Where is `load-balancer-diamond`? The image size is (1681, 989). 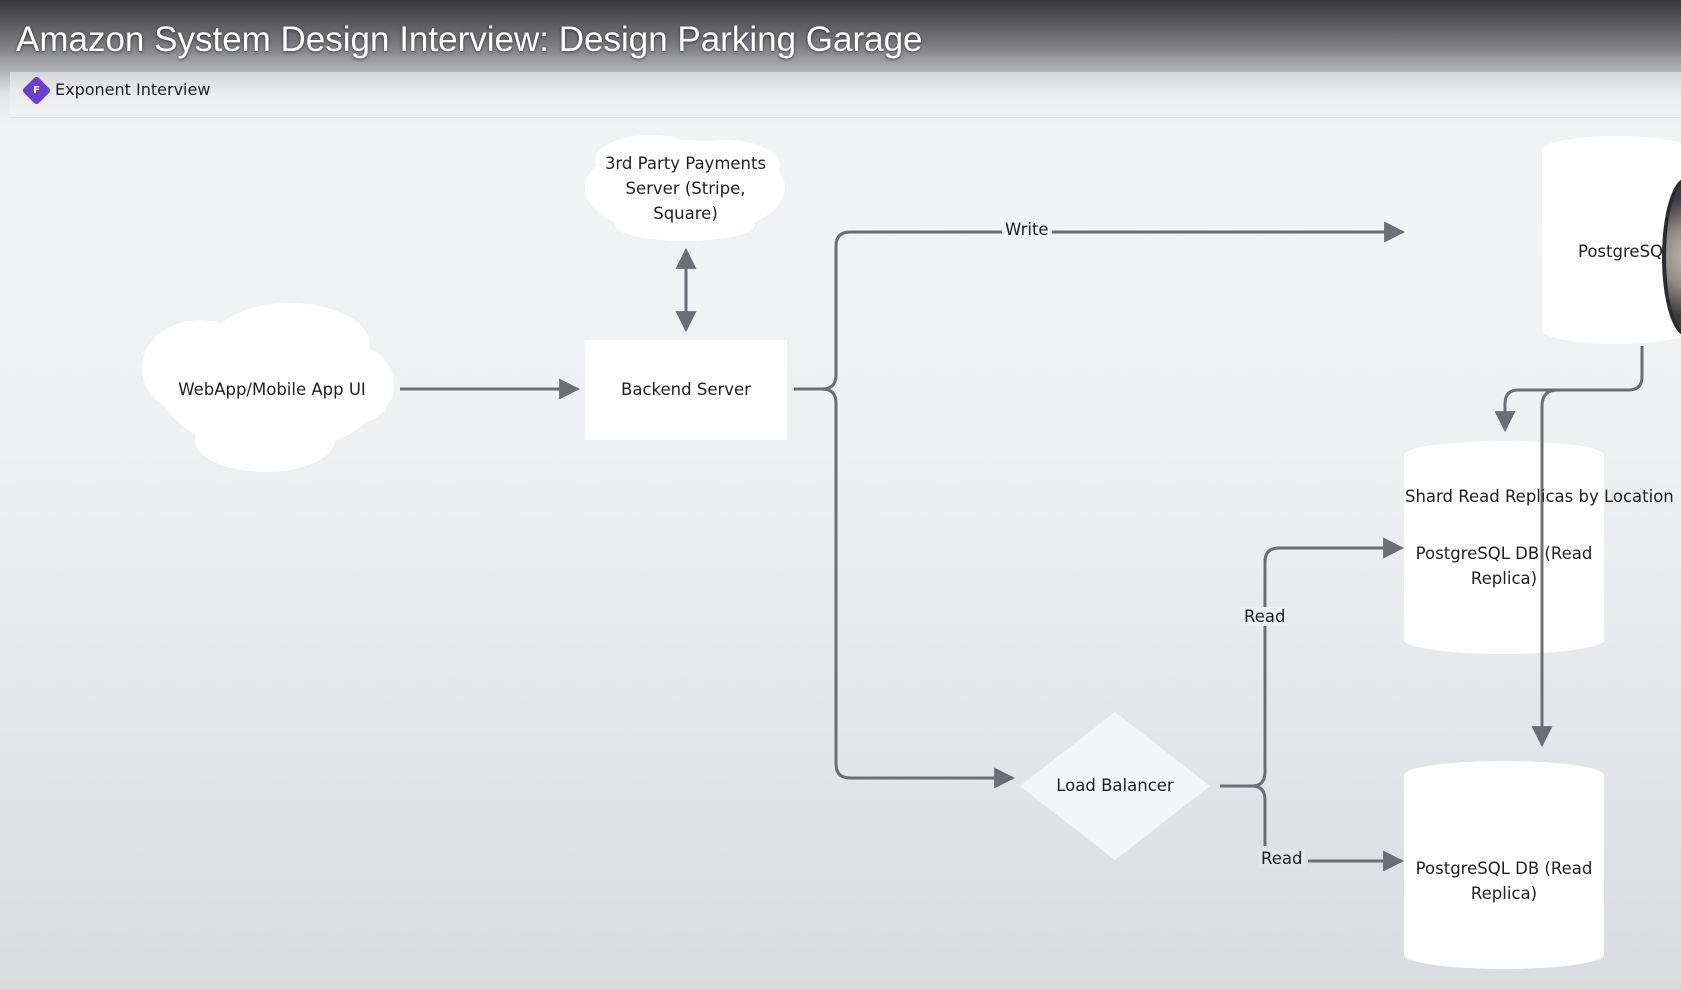
load-balancer-diamond is located at coordinates (1115, 786).